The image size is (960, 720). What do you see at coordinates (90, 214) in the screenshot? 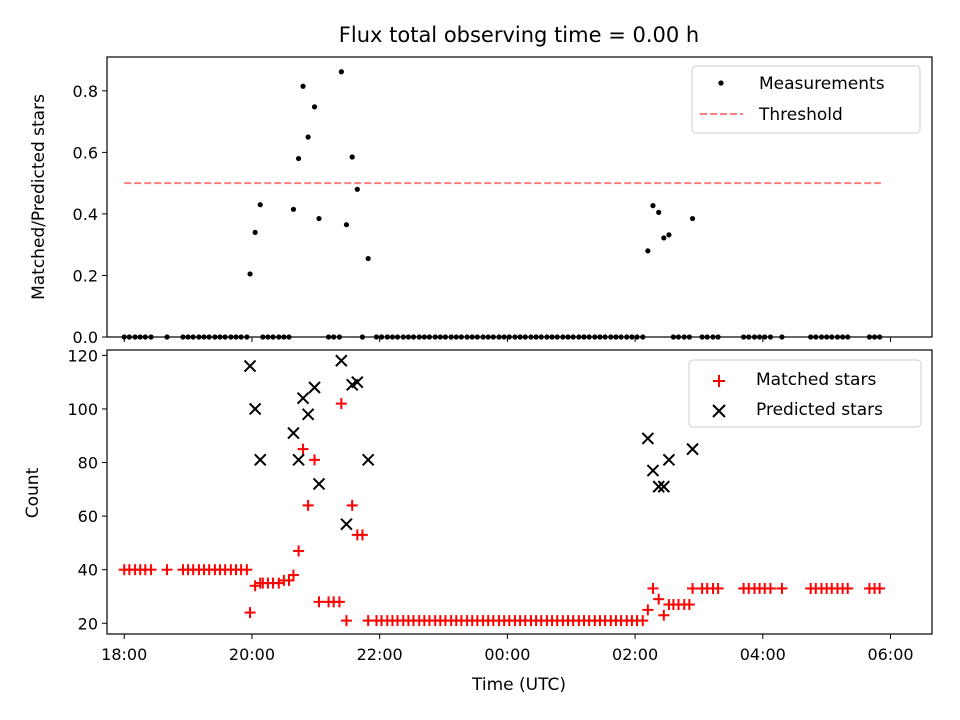
I see `top-y-axis: 0.0 0.2 0.4 0.6 0.8` at bounding box center [90, 214].